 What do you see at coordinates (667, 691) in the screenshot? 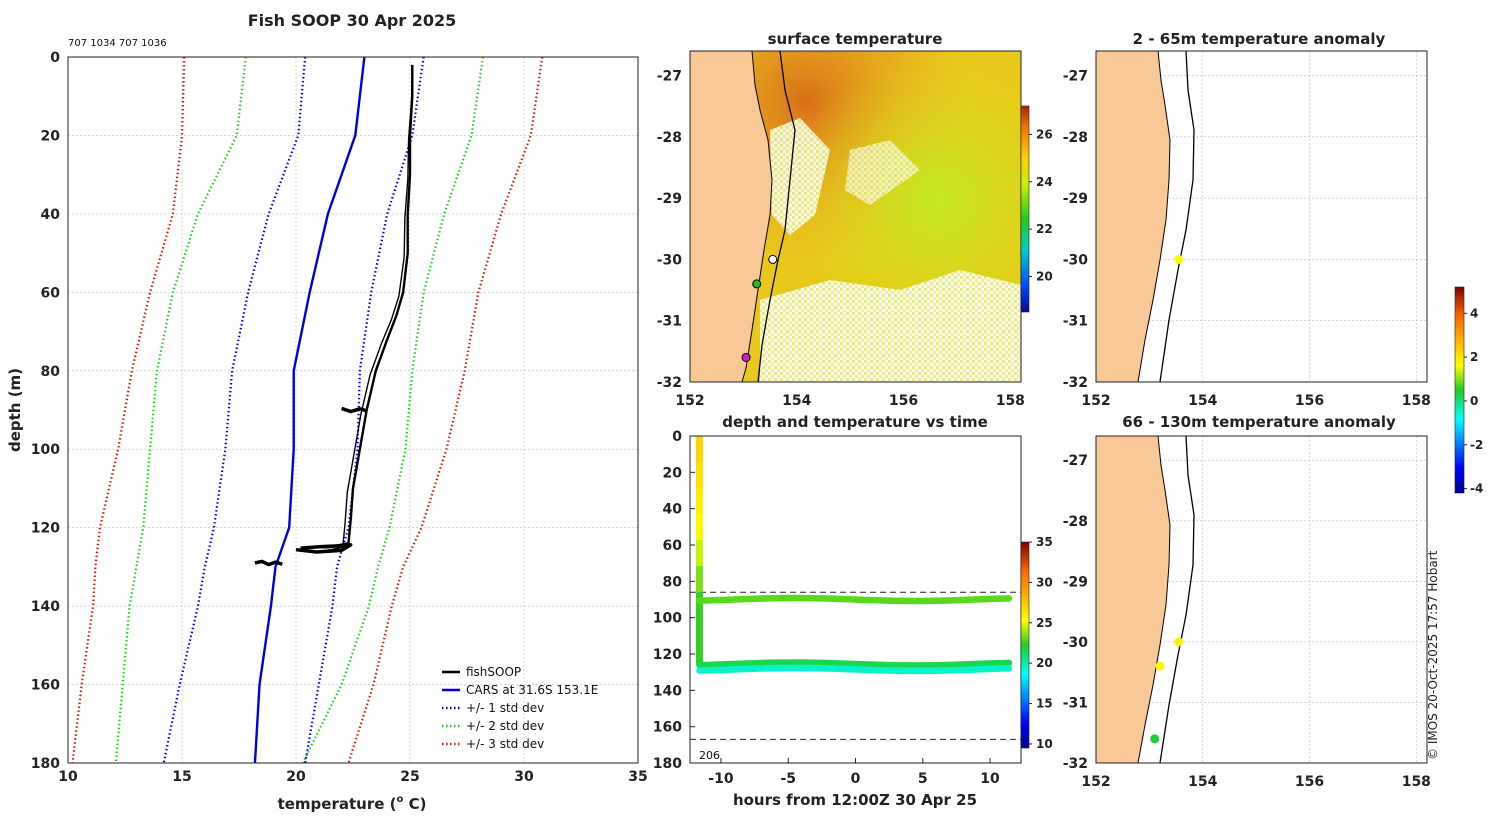
I see `depth-time-ytick: 140` at bounding box center [667, 691].